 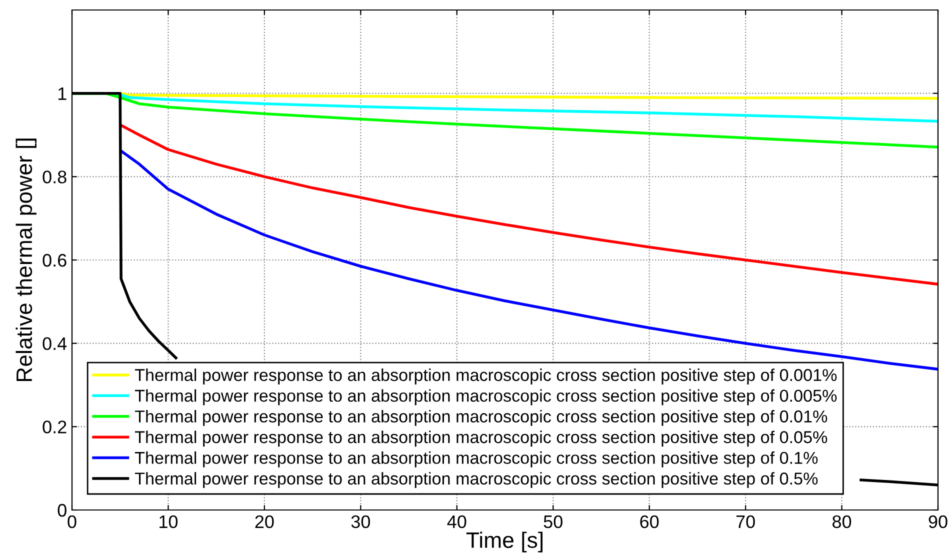 What do you see at coordinates (842, 521) in the screenshot?
I see `x-tick-label: 80` at bounding box center [842, 521].